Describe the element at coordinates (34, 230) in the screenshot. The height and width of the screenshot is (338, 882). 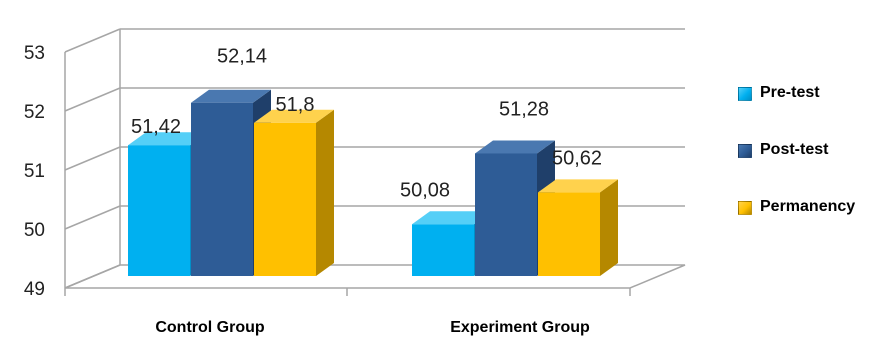
I see `y-tick-label-50: 50` at that location.